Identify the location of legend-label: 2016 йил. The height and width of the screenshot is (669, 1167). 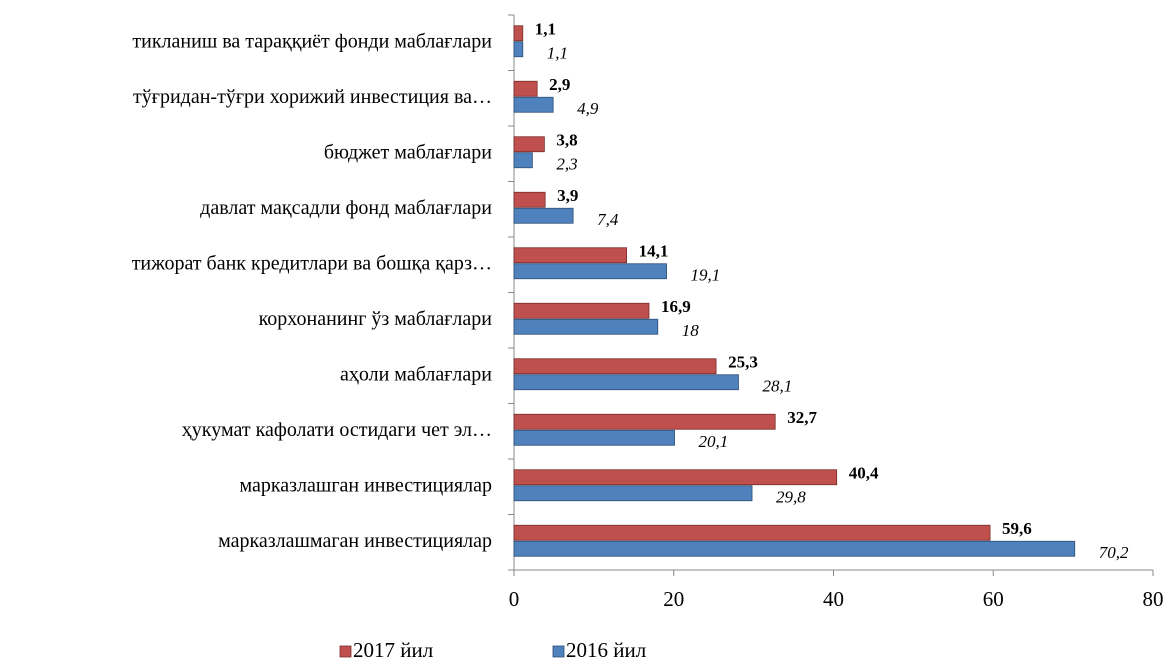
(606, 650).